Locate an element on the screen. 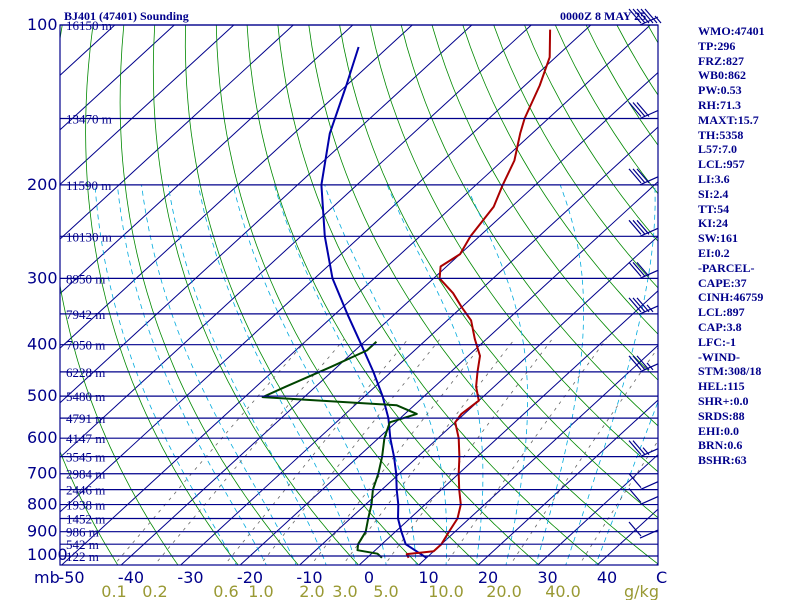  mixing-ratio-label: 5.0 is located at coordinates (385, 591).